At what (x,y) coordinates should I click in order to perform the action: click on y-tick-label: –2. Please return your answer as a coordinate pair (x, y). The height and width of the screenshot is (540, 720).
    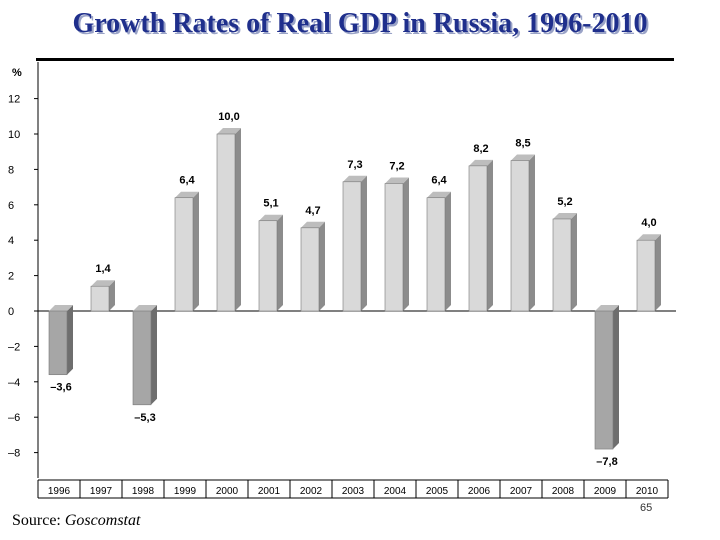
    Looking at the image, I should click on (14, 347).